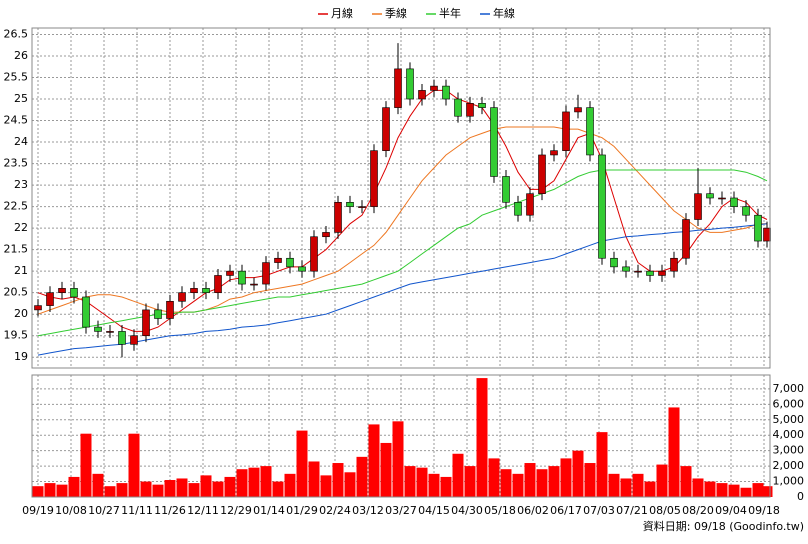 Image resolution: width=808 pixels, height=544 pixels. What do you see at coordinates (789, 450) in the screenshot?
I see `y2-tick-label: 3,000` at bounding box center [789, 450].